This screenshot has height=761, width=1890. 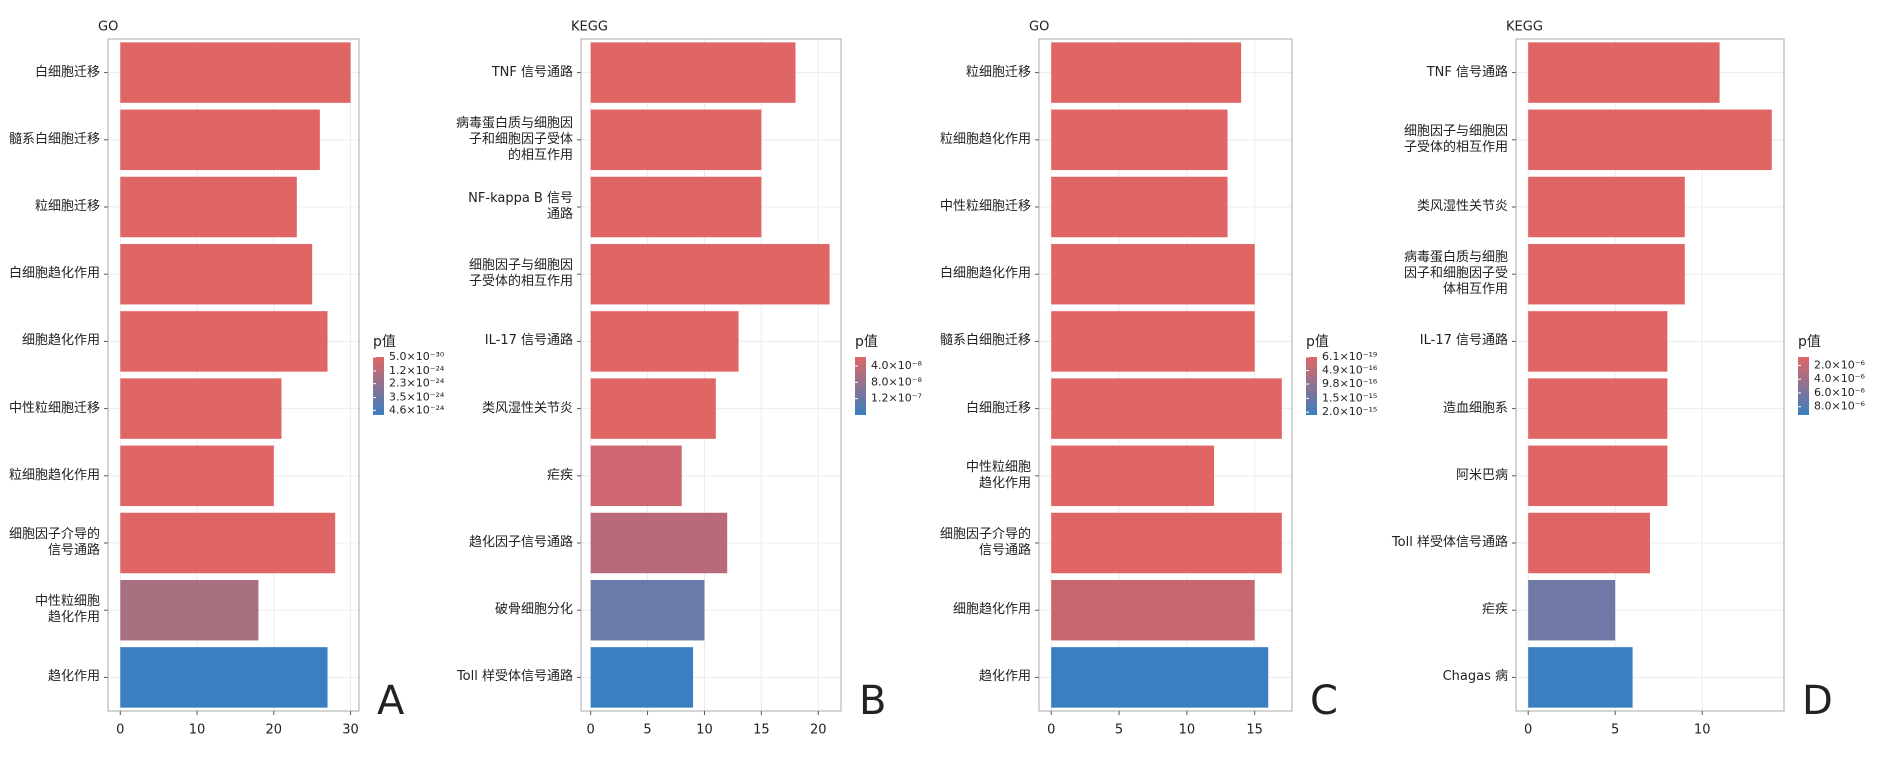 I want to click on colorbar-tick-label: 1.5×10⁻¹⁵, so click(x=1349, y=397).